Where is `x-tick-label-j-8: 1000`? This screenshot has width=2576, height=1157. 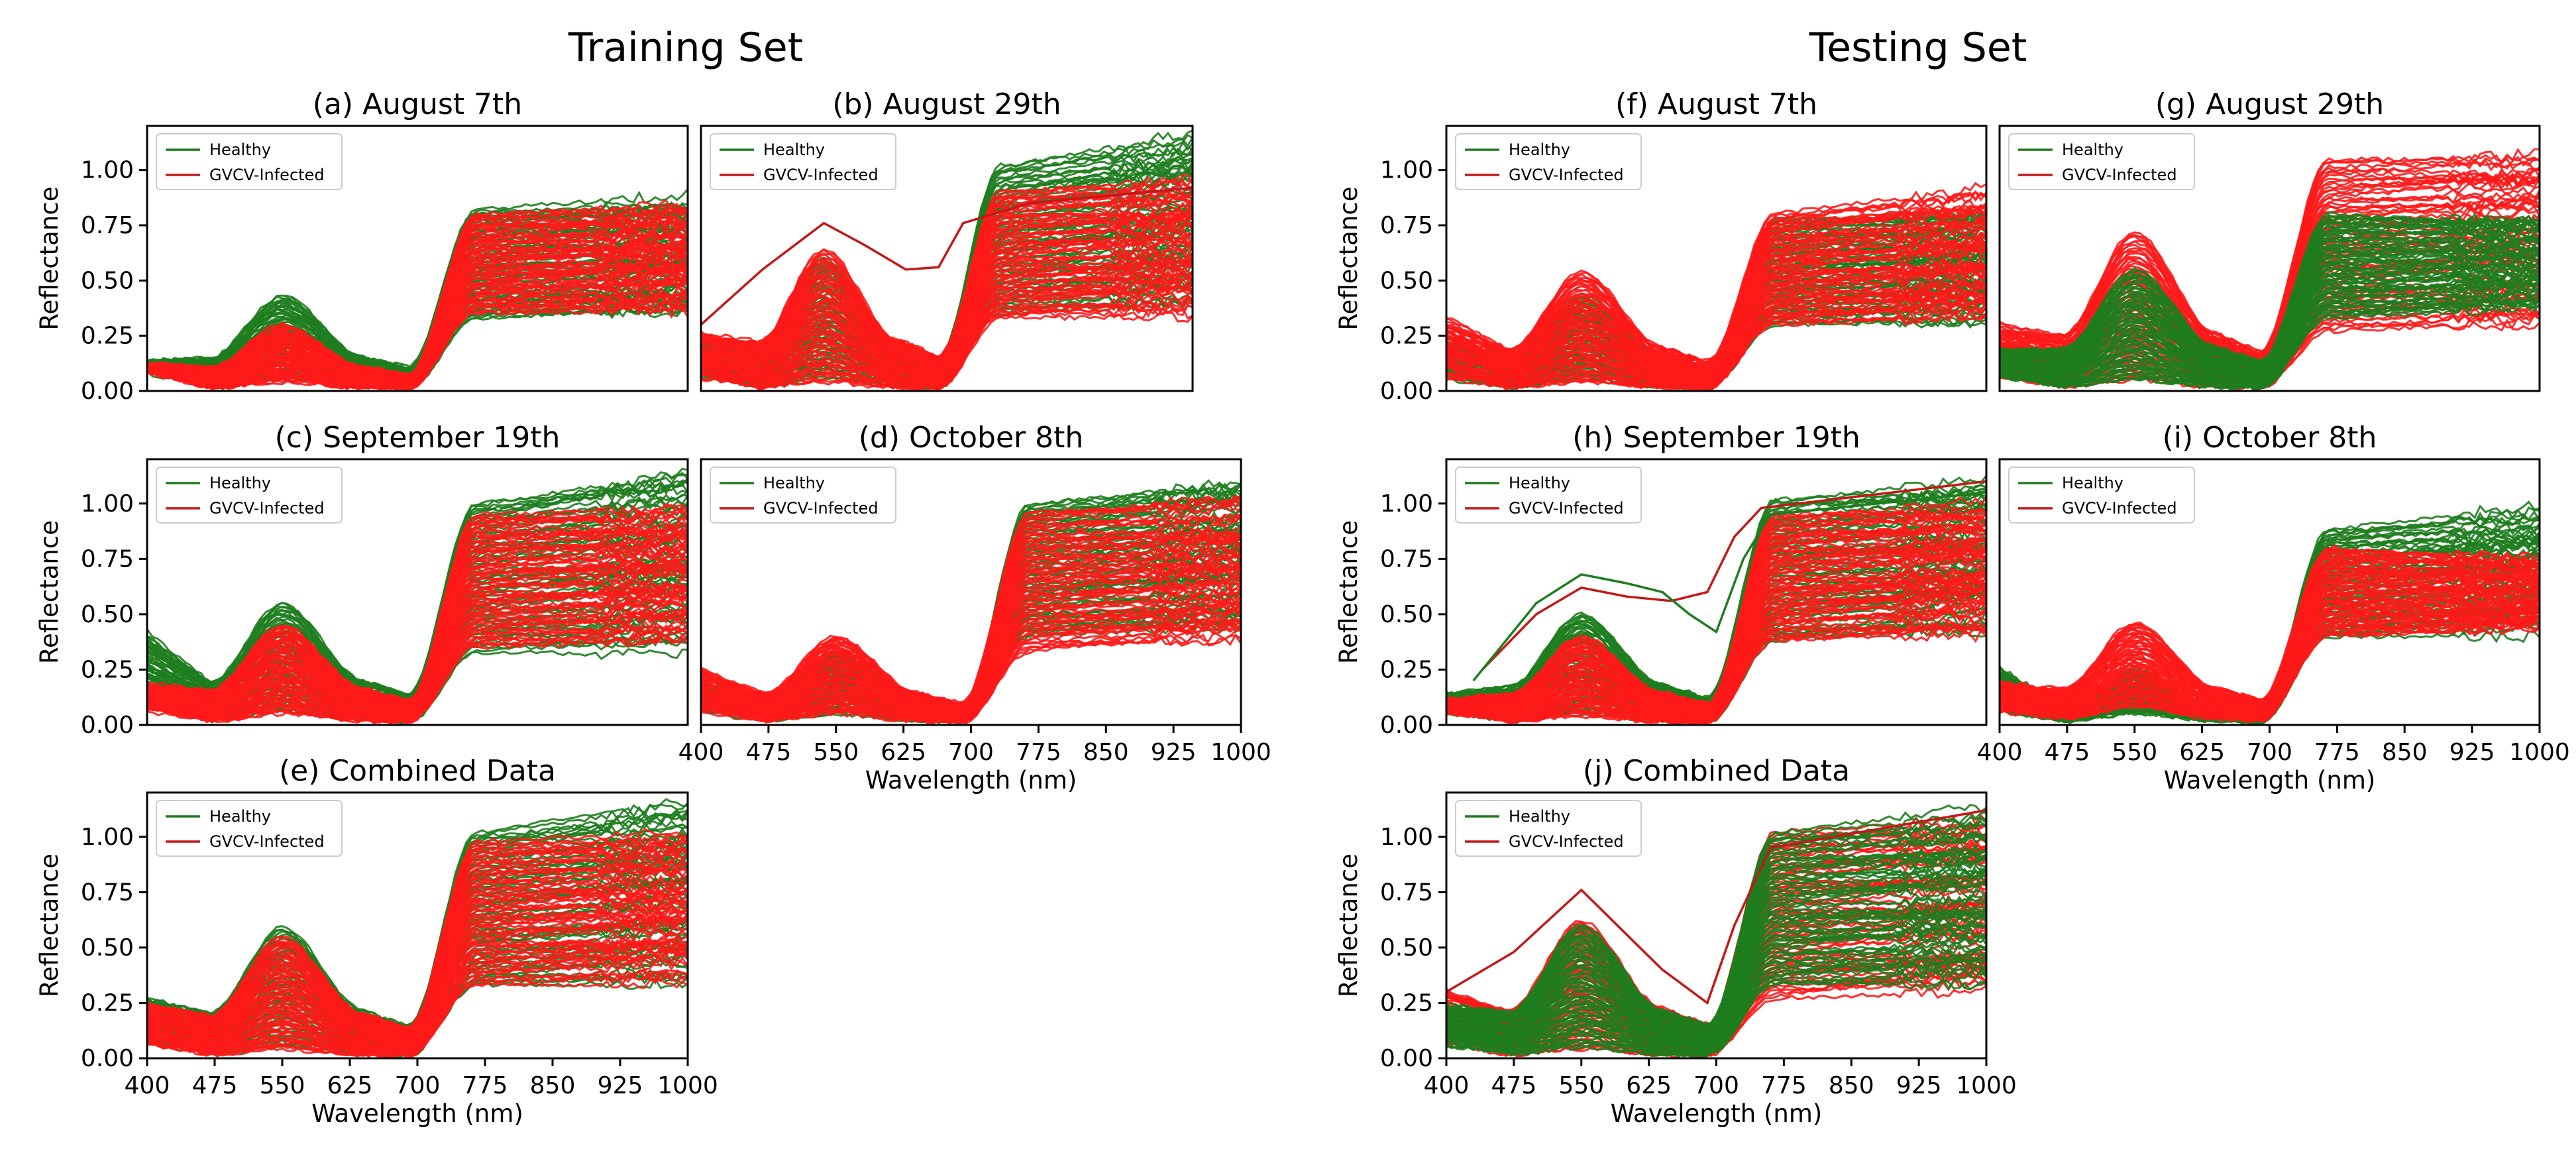
x-tick-label-j-8: 1000 is located at coordinates (1986, 1085).